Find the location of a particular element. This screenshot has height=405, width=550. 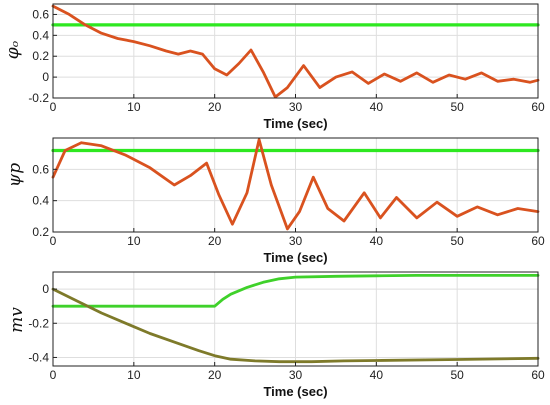

y-axis-label: φₒ is located at coordinates (13, 49).